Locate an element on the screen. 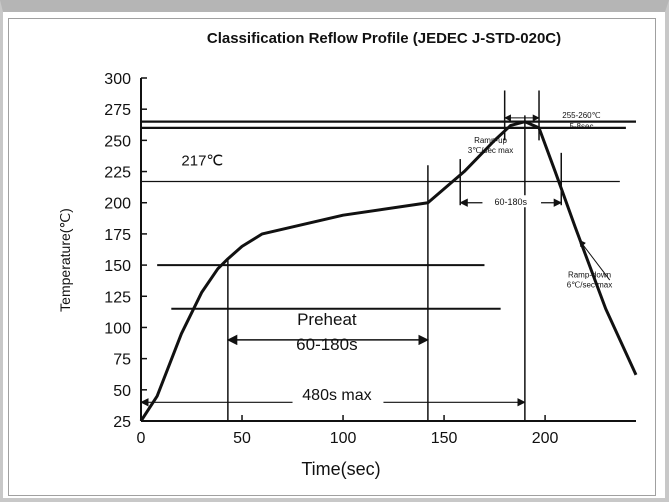 This screenshot has height=502, width=669. ramp-down-rate: 6℃/sec max is located at coordinates (589, 285).